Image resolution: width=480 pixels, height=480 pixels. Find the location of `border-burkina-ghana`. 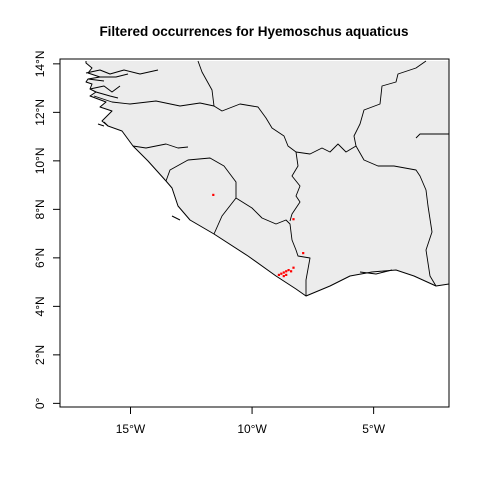

border-burkina-ghana is located at coordinates (432, 136).